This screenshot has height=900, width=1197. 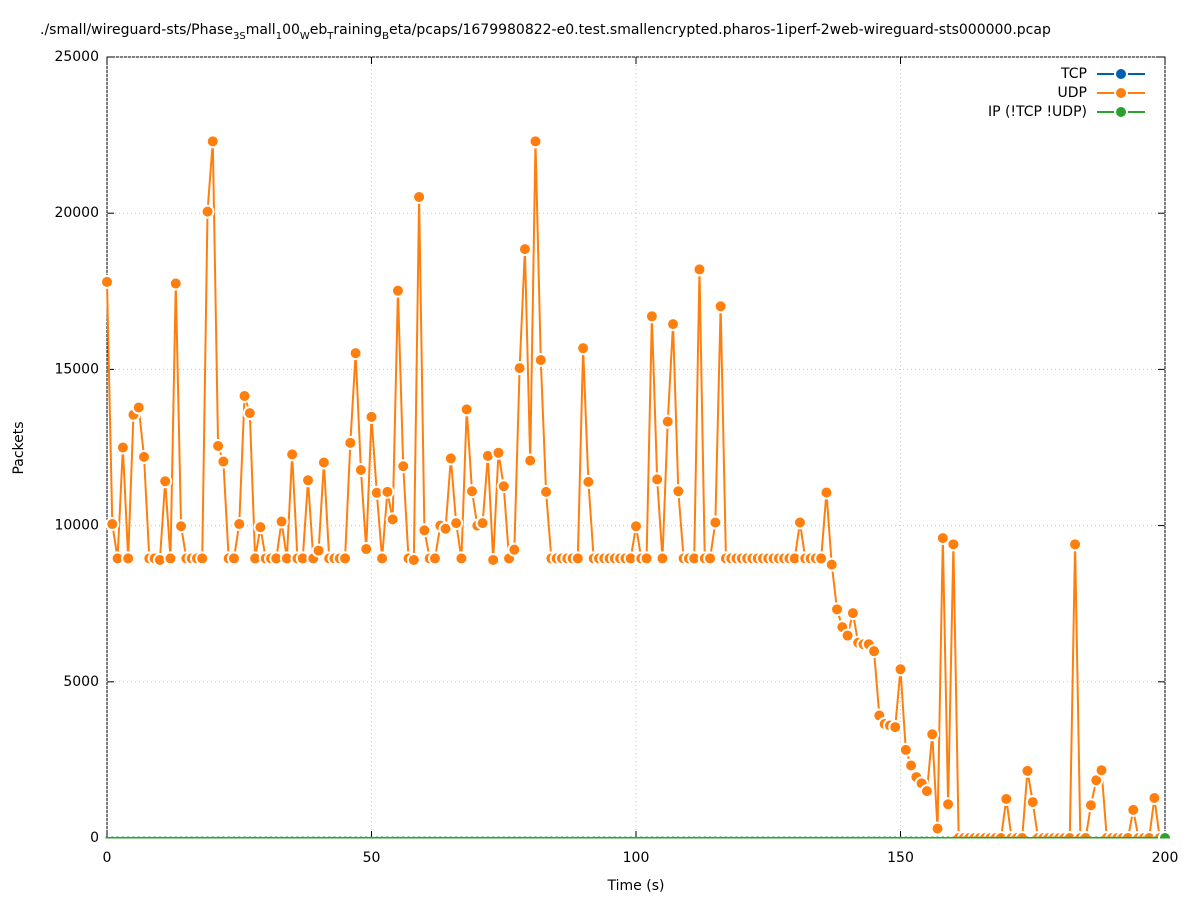 What do you see at coordinates (1037, 112) in the screenshot?
I see `legend-label: IP (!TCP !UDP)` at bounding box center [1037, 112].